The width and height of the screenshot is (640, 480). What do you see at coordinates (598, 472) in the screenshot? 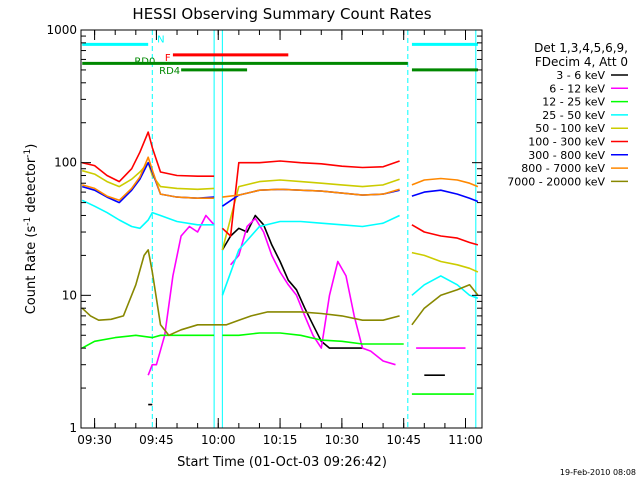
I see `footer-date: 19-Feb-2010 08:08` at bounding box center [598, 472].